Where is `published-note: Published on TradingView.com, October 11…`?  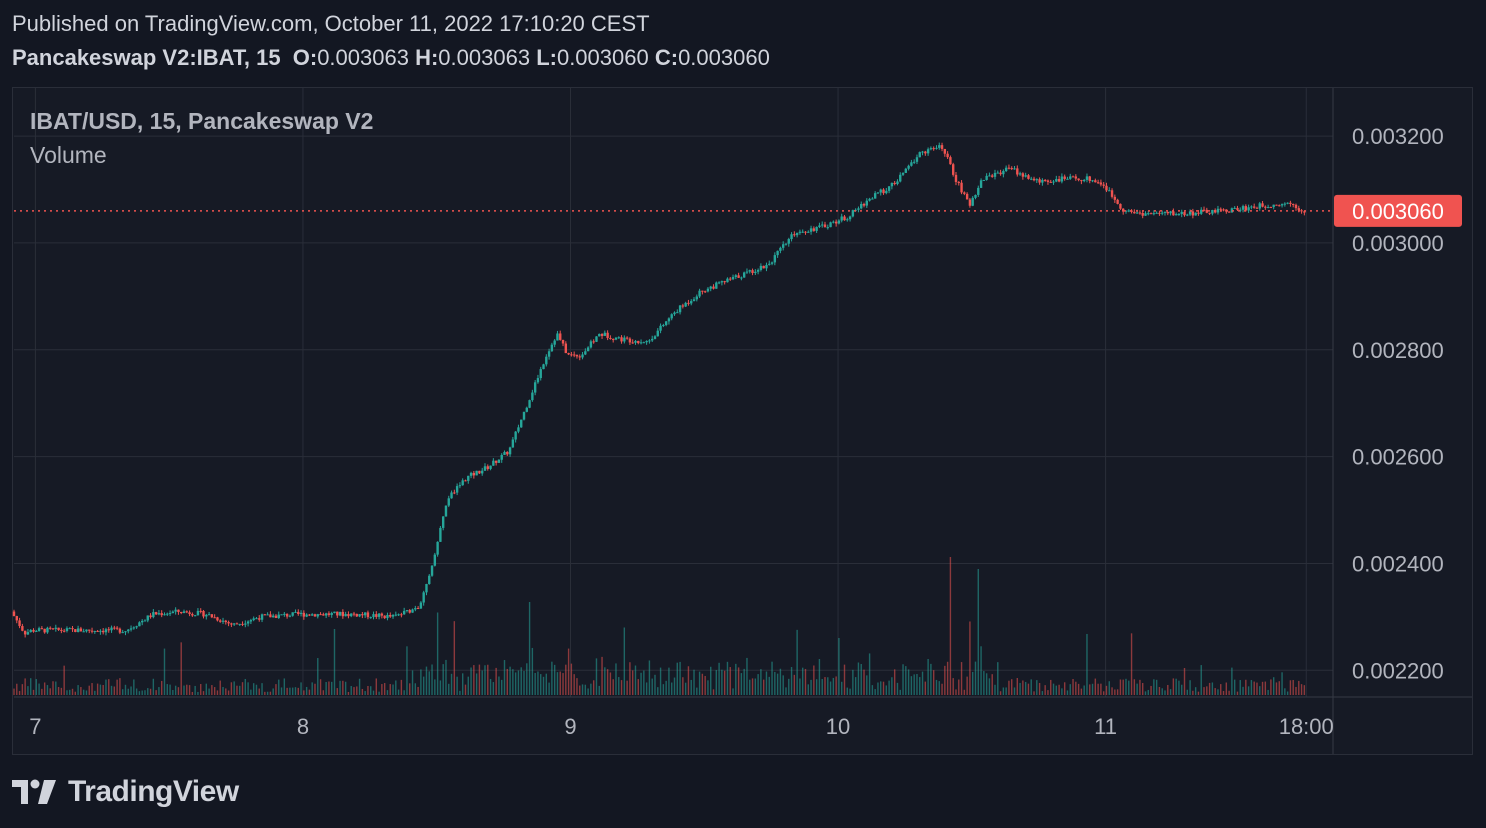 published-note: Published on TradingView.com, October 11… is located at coordinates (331, 23).